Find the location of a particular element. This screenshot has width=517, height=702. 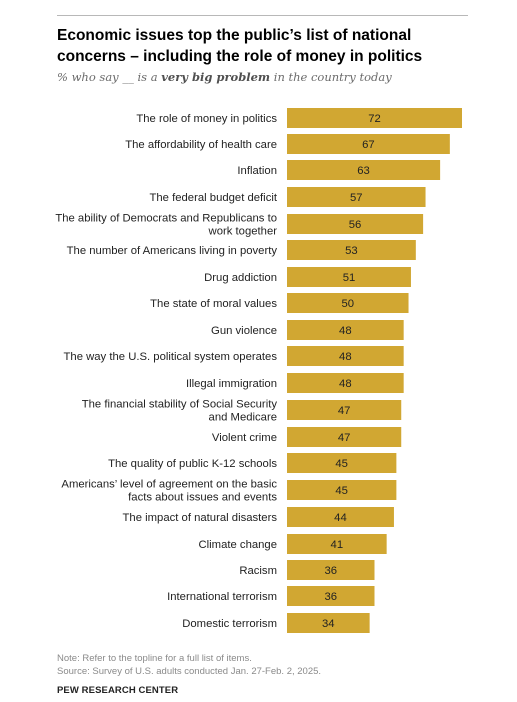

category-label: The state of moral values is located at coordinates (213, 304).